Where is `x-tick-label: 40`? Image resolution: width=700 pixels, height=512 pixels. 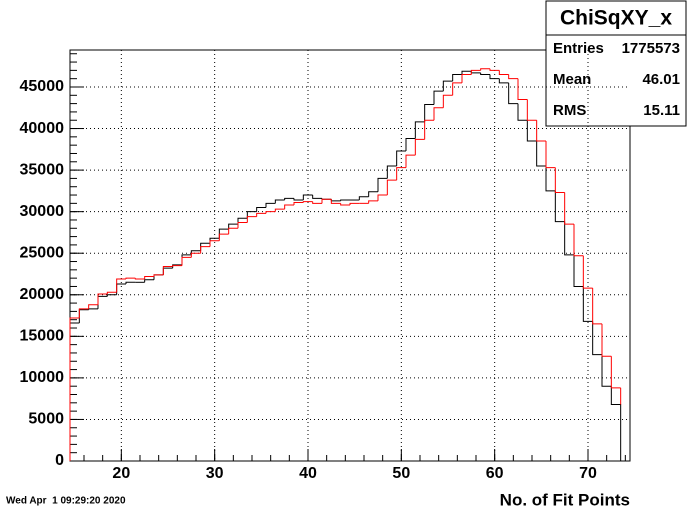
x-tick-label: 40 is located at coordinates (308, 473).